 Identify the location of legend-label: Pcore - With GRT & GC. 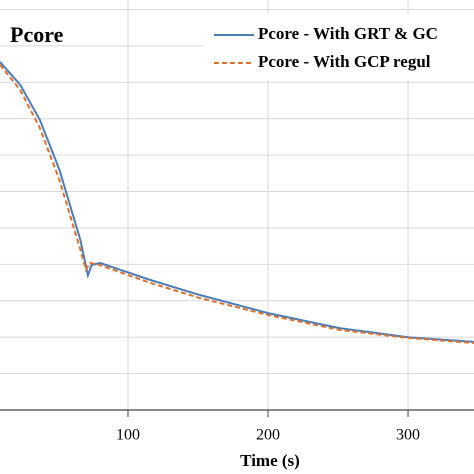
(348, 33).